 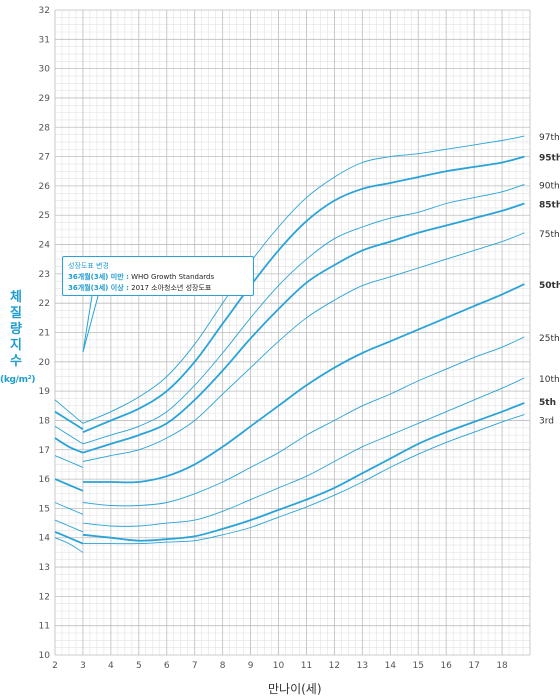 What do you see at coordinates (45, 480) in the screenshot?
I see `y-tick-label: 16` at bounding box center [45, 480].